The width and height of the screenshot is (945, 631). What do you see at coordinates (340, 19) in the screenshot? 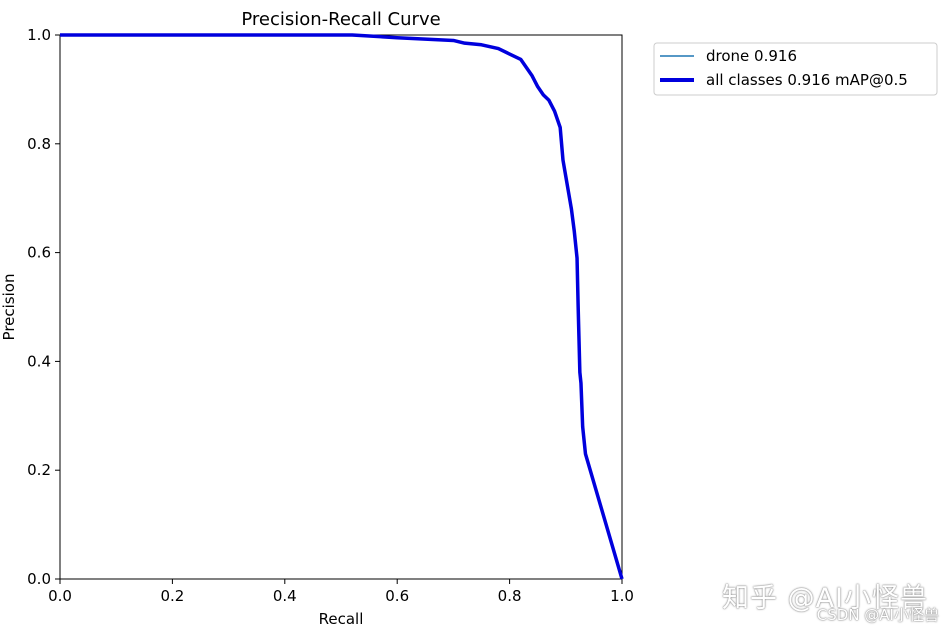
I see `chart-title: Precision-Recall Curve` at bounding box center [340, 19].